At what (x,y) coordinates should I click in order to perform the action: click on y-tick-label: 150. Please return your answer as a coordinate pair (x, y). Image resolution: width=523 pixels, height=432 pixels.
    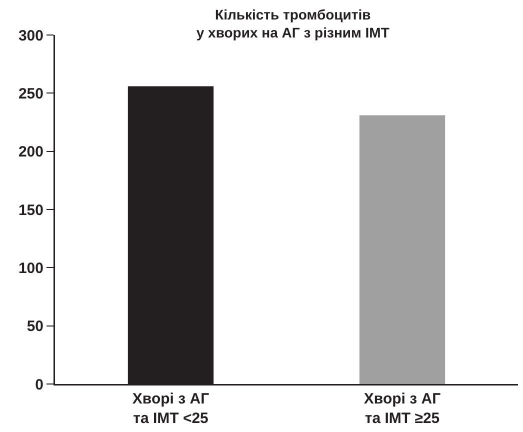
    Looking at the image, I should click on (31, 210).